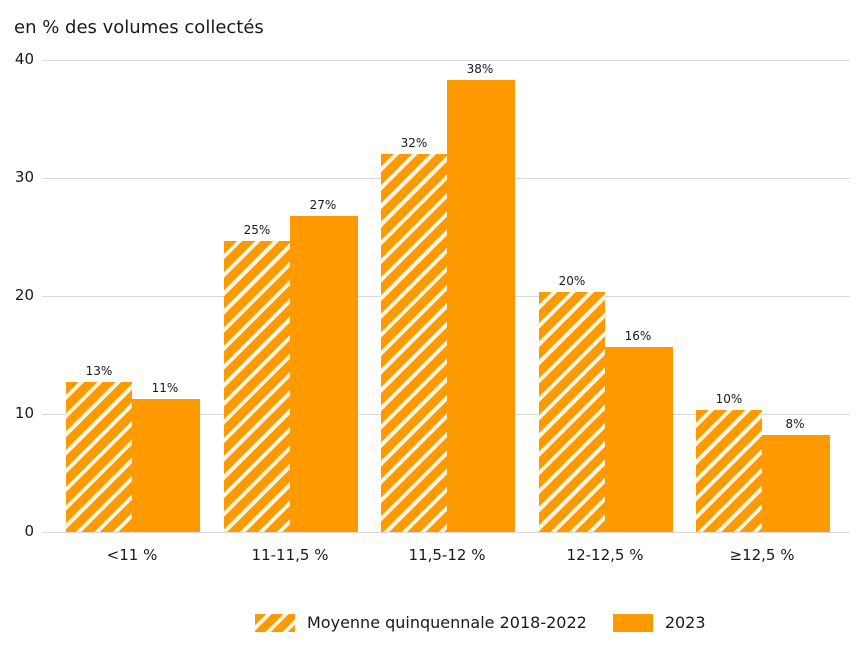 This screenshot has width=866, height=650. What do you see at coordinates (24, 413) in the screenshot?
I see `y-tick-label: 10` at bounding box center [24, 413].